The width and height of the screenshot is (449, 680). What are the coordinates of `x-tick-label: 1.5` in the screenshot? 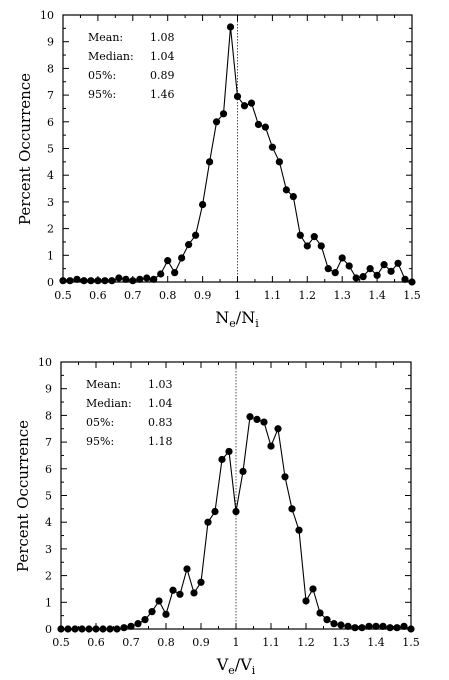 It's located at (412, 295).